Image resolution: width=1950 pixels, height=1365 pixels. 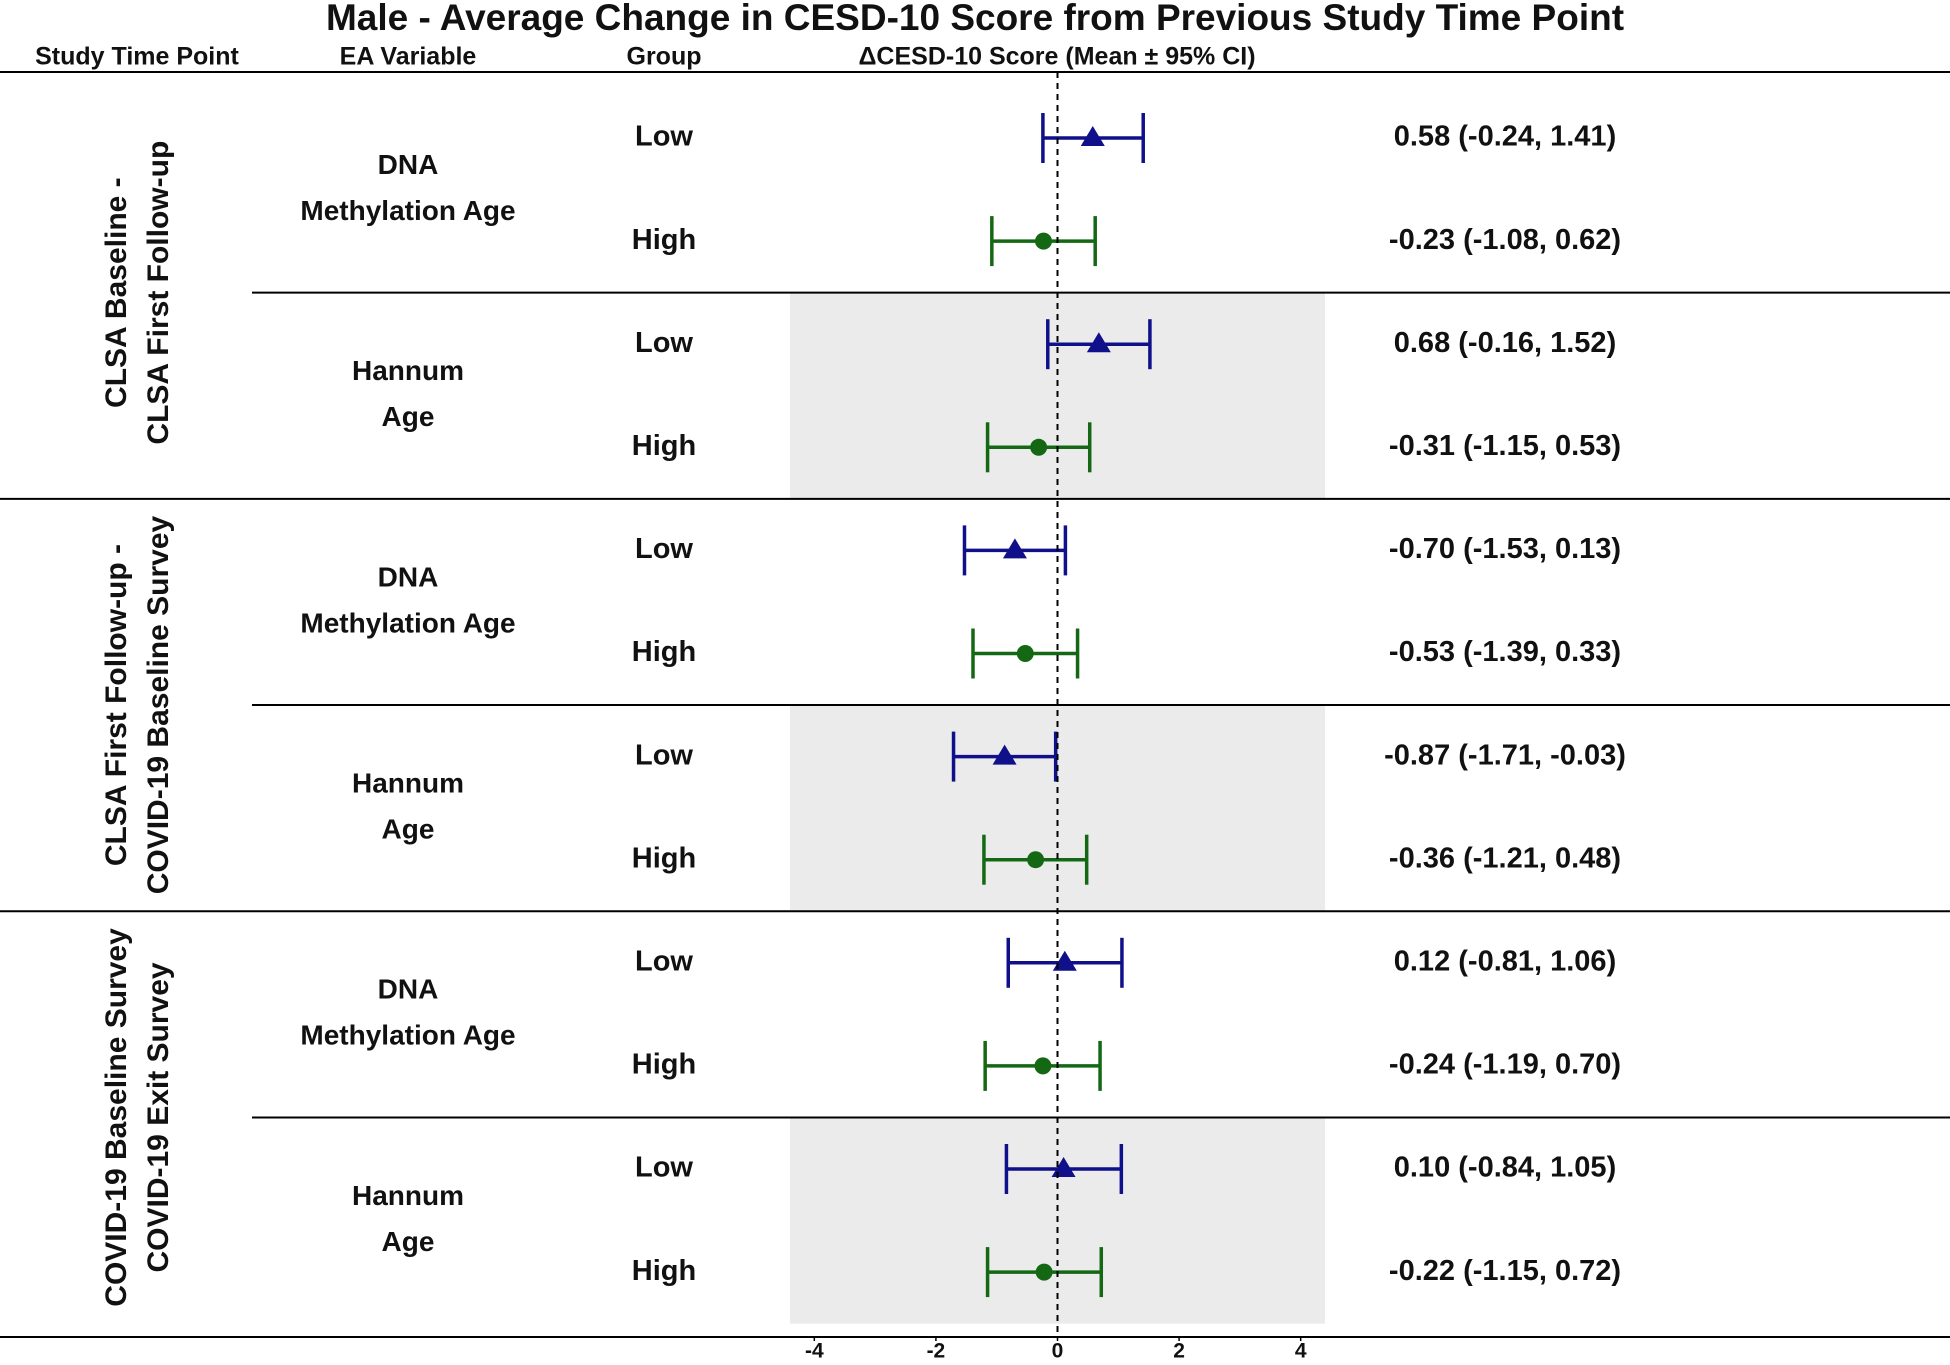 What do you see at coordinates (936, 1351) in the screenshot?
I see `x-tick-label: -2` at bounding box center [936, 1351].